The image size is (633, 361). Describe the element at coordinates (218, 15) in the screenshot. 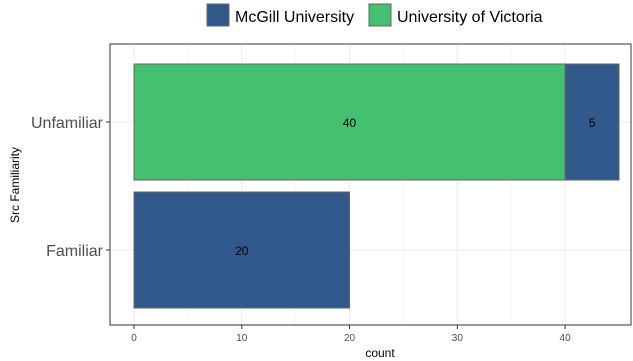

I see `legend-swatch-mcgill` at that location.